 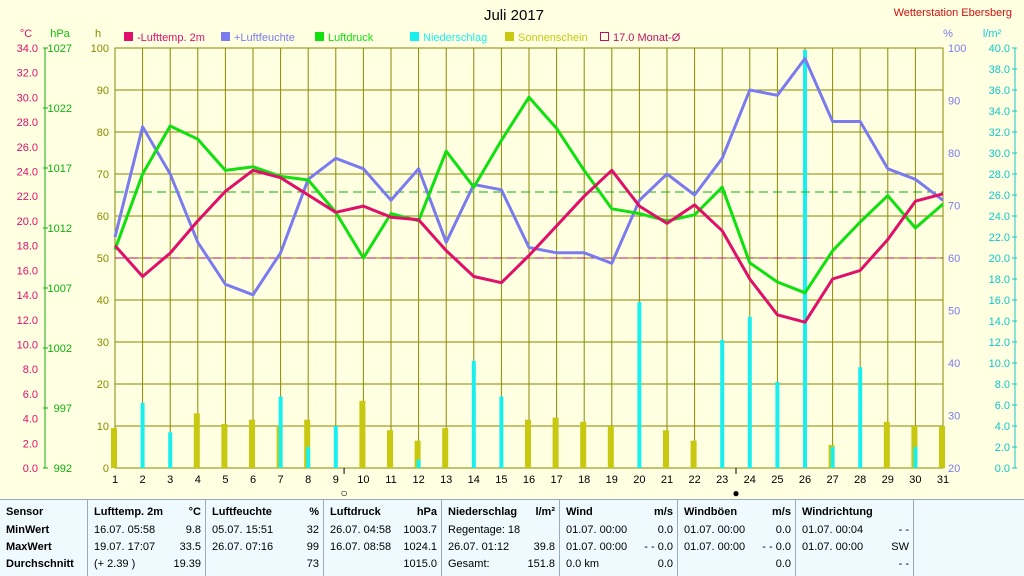 I want to click on table-header: Wind m/s, so click(x=619, y=512).